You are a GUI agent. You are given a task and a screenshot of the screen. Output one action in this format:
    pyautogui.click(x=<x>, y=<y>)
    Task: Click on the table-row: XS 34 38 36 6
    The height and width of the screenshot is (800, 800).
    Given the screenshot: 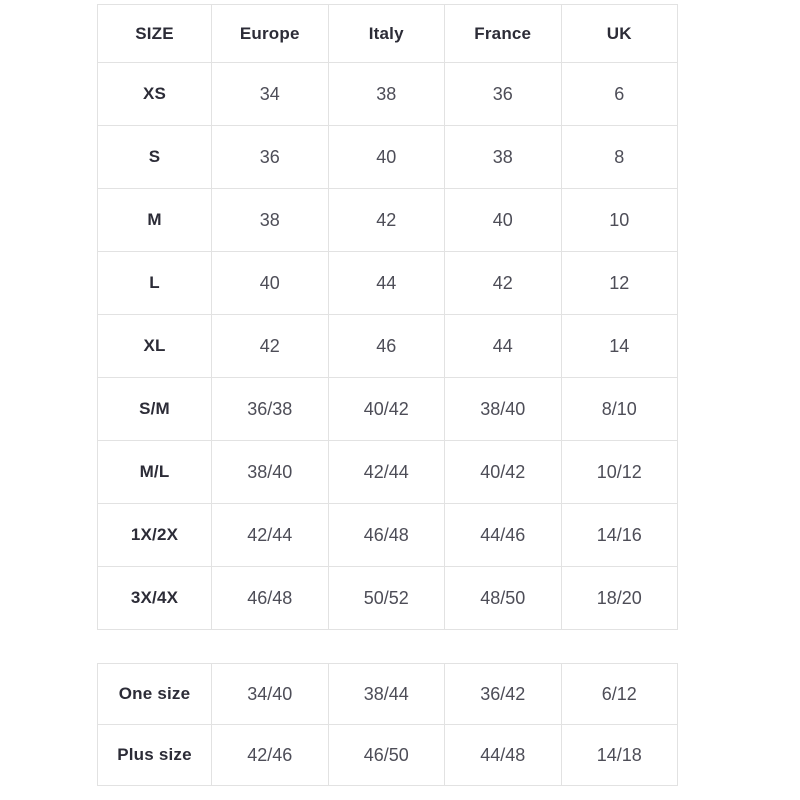 What is the action you would take?
    pyautogui.click(x=387, y=94)
    